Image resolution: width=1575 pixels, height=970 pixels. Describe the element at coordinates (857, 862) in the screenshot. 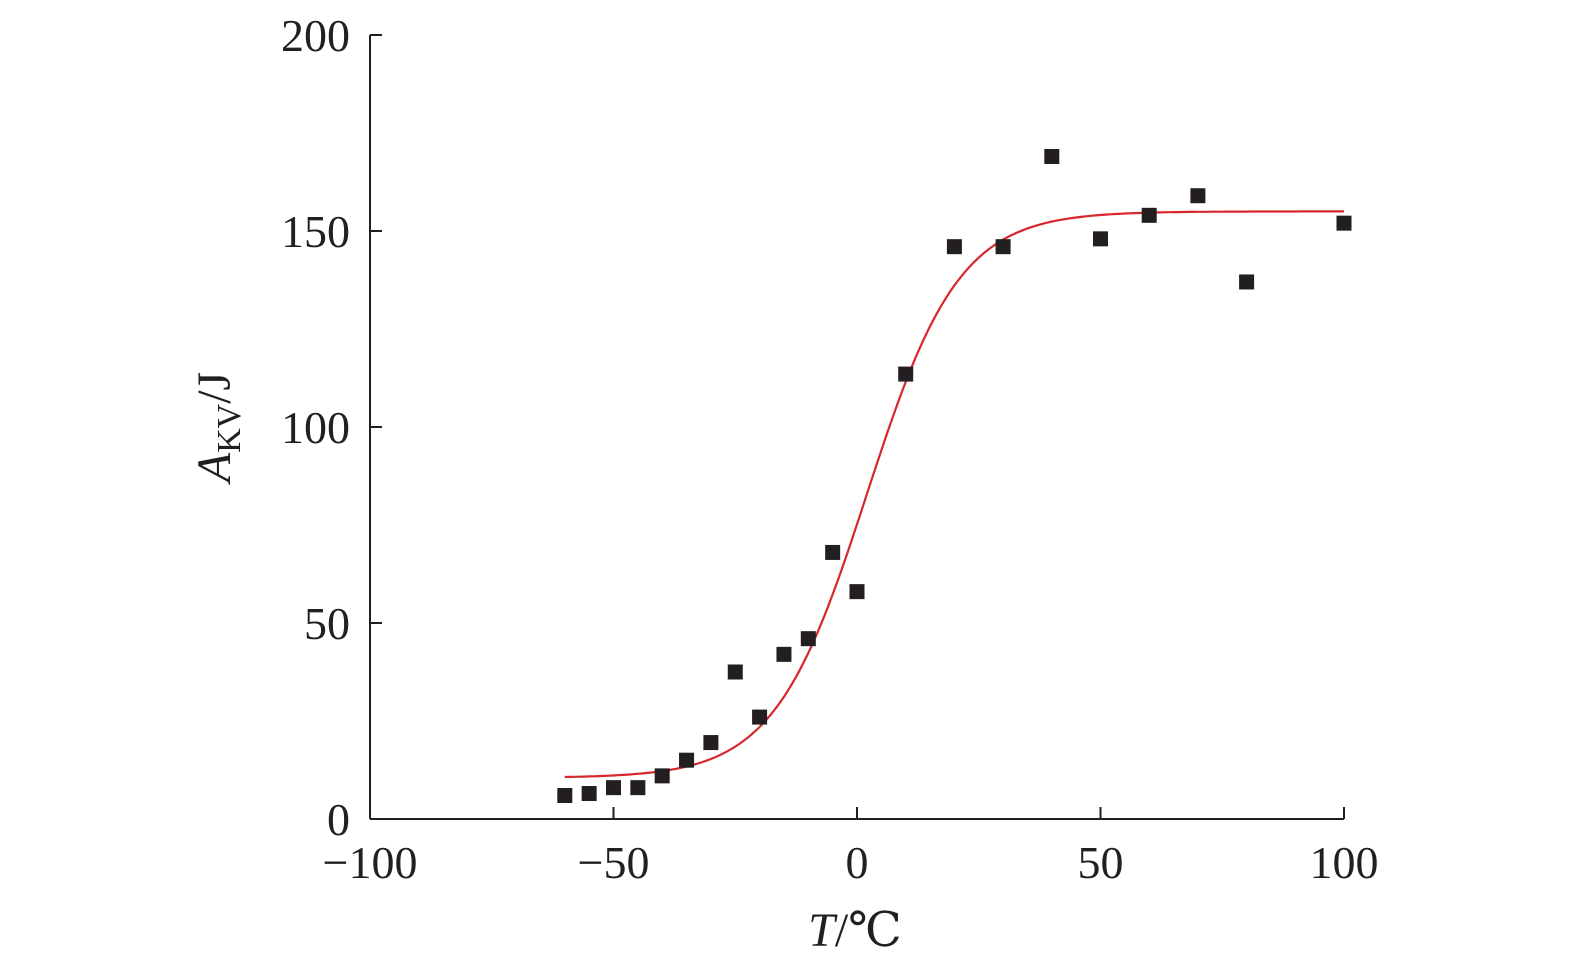

I see `x-tick-label: 0` at that location.